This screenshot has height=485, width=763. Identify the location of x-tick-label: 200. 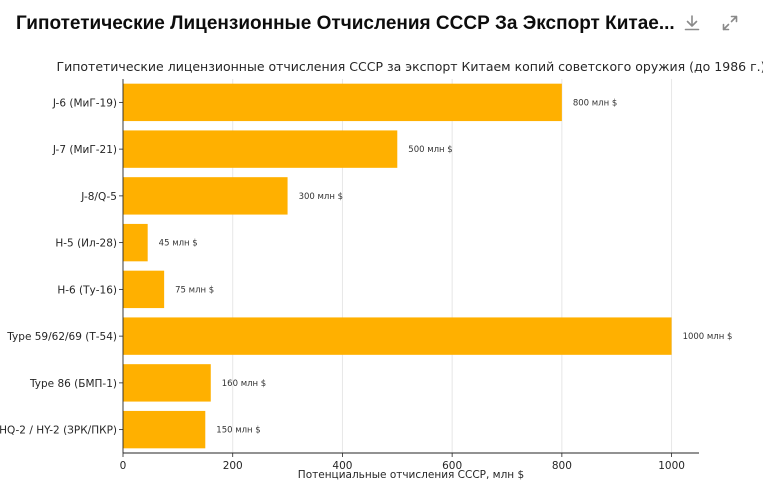
(233, 466).